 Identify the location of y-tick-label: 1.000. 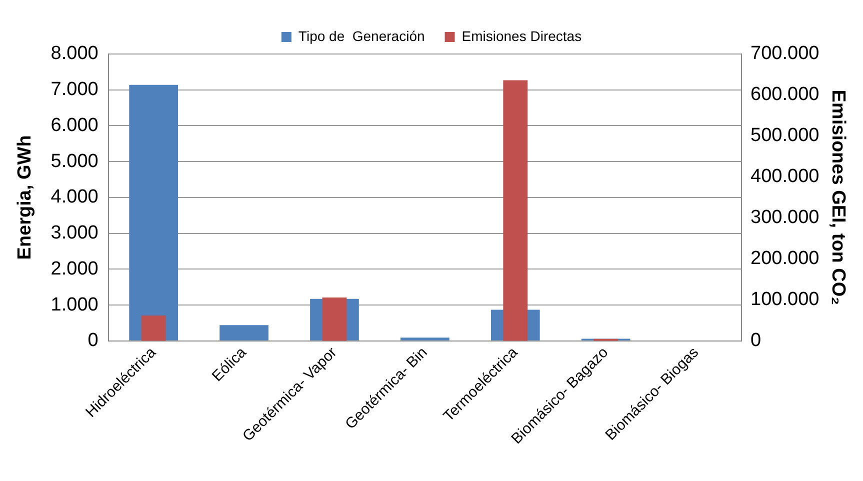
(74, 305).